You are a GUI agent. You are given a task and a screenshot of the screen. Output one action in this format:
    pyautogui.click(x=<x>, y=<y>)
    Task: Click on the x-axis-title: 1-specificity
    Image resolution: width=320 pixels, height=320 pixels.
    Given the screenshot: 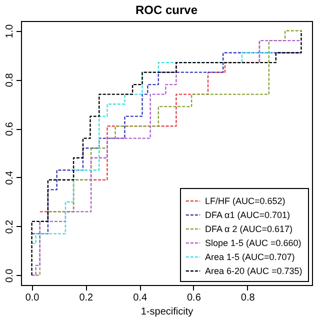 What is the action you would take?
    pyautogui.click(x=167, y=312)
    